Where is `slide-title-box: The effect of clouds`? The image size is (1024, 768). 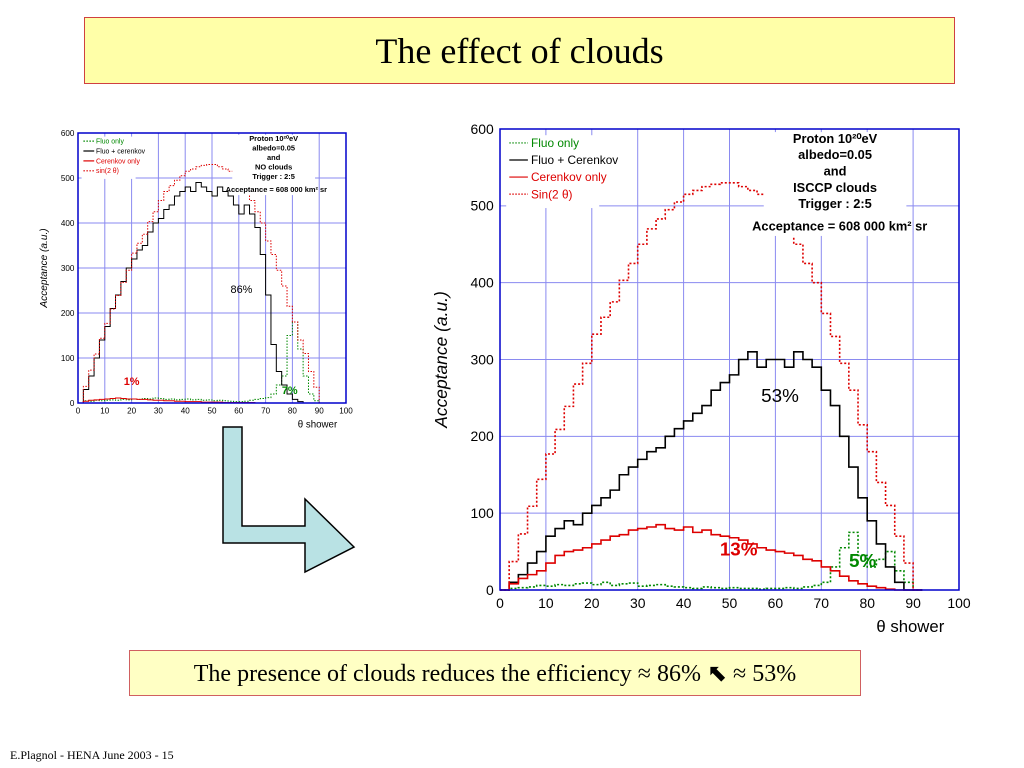 slide-title-box: The effect of clouds is located at coordinates (519, 50).